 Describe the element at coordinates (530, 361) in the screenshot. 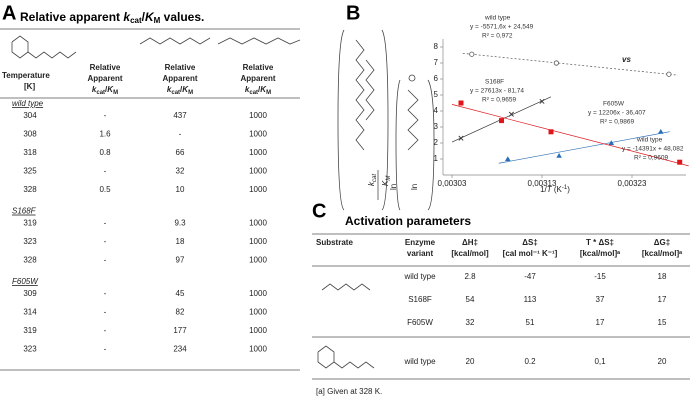

I see `cell: 0.2` at that location.